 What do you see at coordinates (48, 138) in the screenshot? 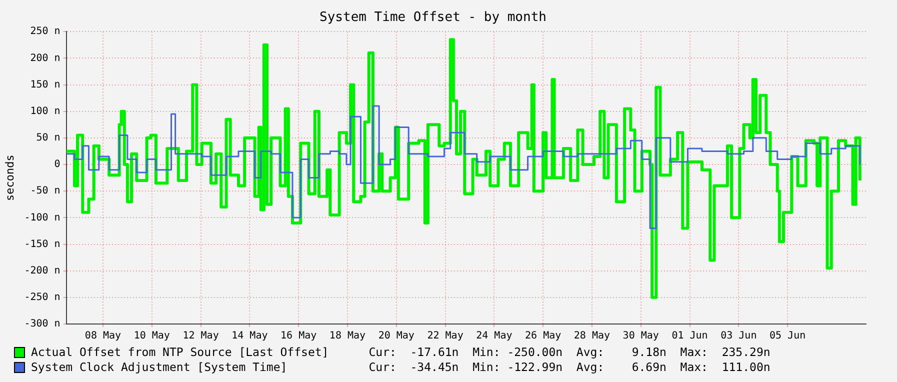
I see `y-tick-label: 50 n` at bounding box center [48, 138].